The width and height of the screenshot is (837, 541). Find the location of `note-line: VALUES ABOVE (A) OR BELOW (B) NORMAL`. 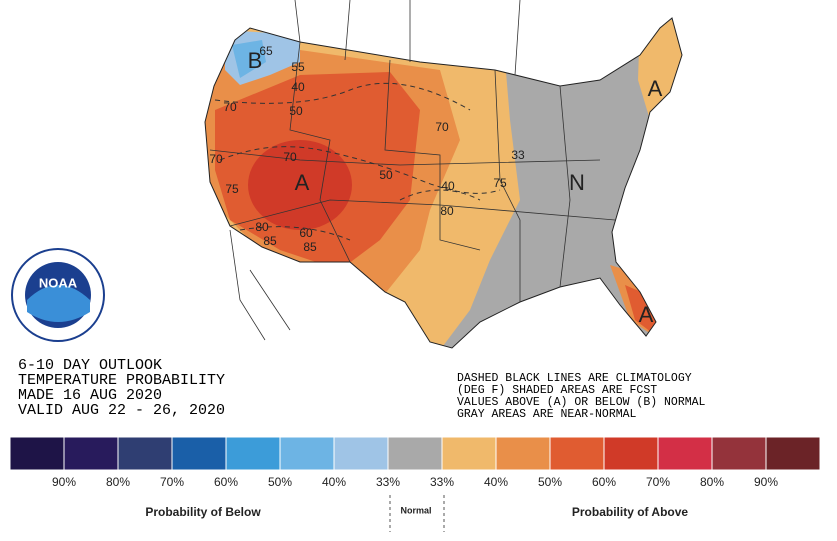

note-line: VALUES ABOVE (A) OR BELOW (B) NORMAL is located at coordinates (581, 402).